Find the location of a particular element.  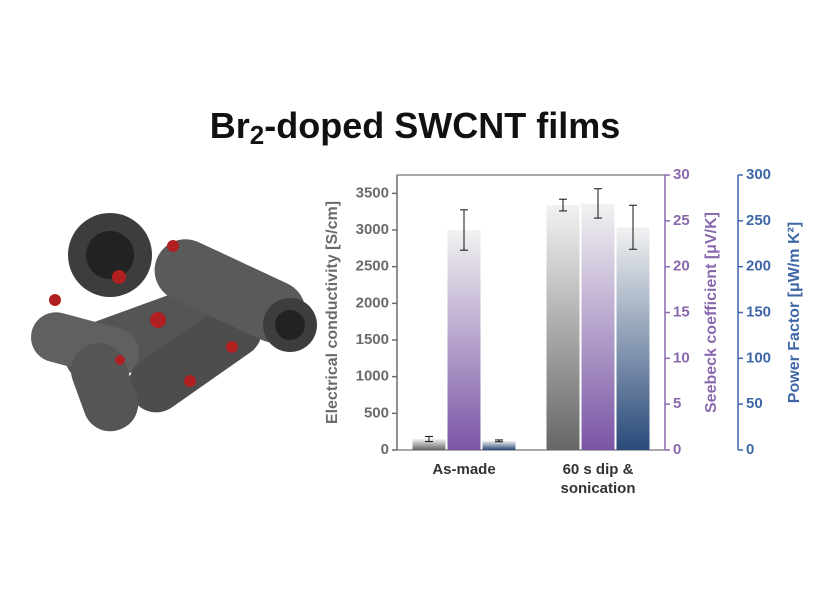

tick-label: 5 is located at coordinates (677, 403).